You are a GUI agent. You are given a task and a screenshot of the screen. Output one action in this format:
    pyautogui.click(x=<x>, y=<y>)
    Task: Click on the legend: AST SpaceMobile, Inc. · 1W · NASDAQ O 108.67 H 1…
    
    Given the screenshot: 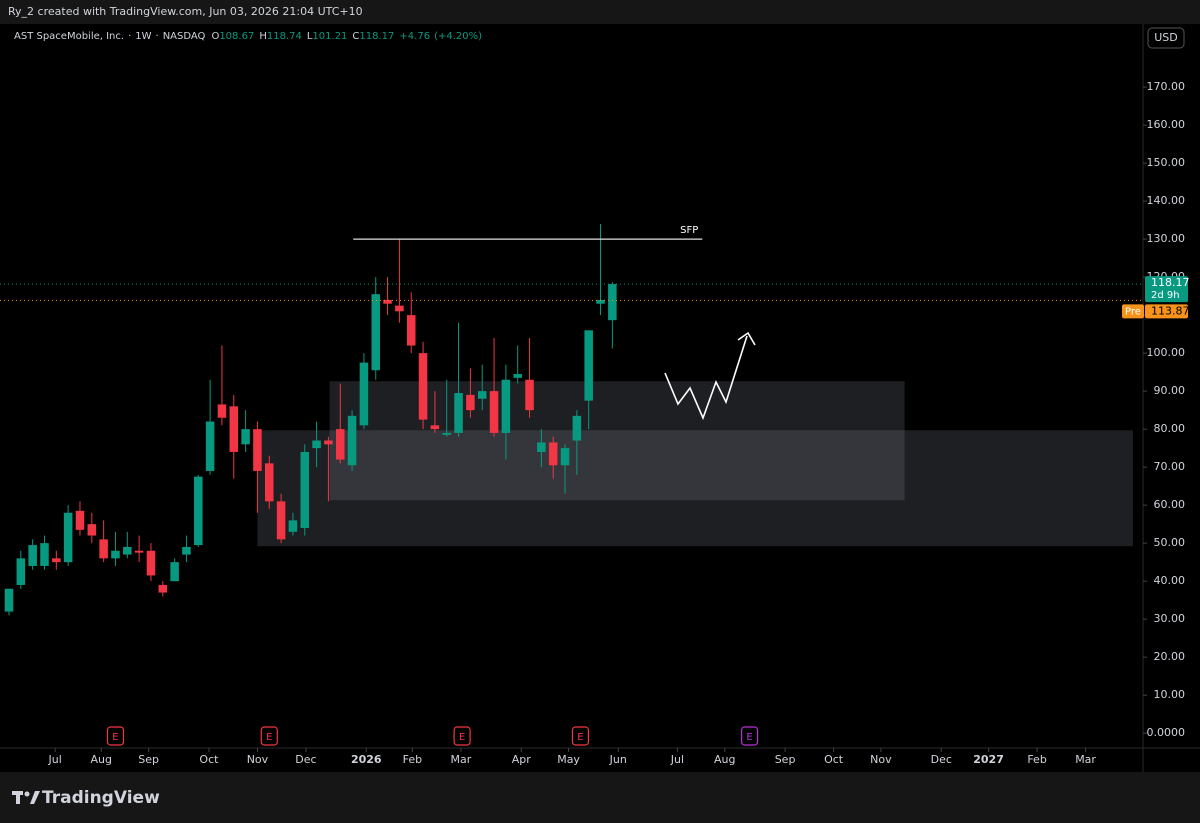 What is the action you would take?
    pyautogui.click(x=248, y=36)
    